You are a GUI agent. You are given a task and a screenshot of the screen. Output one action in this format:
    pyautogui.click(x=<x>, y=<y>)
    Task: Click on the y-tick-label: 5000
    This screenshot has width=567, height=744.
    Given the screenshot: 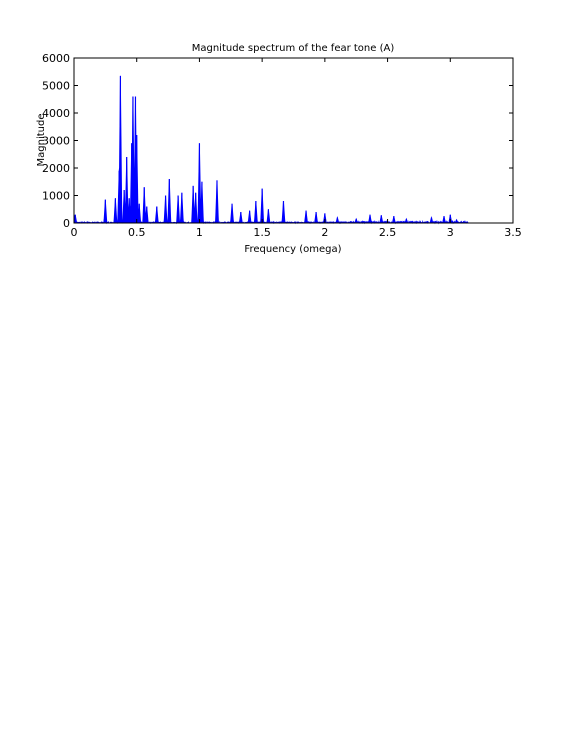 What is the action you would take?
    pyautogui.click(x=56, y=86)
    